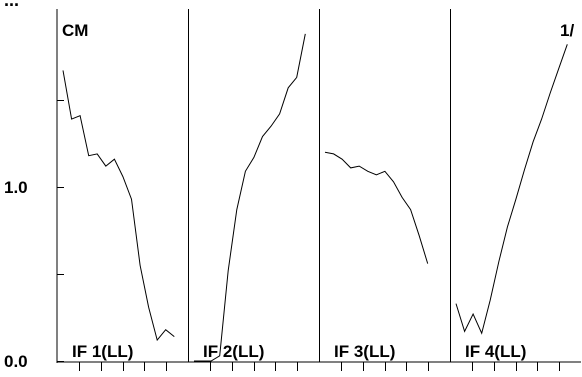 The height and width of the screenshot is (377, 582). I want to click on corner-label-left: CM, so click(75, 30).